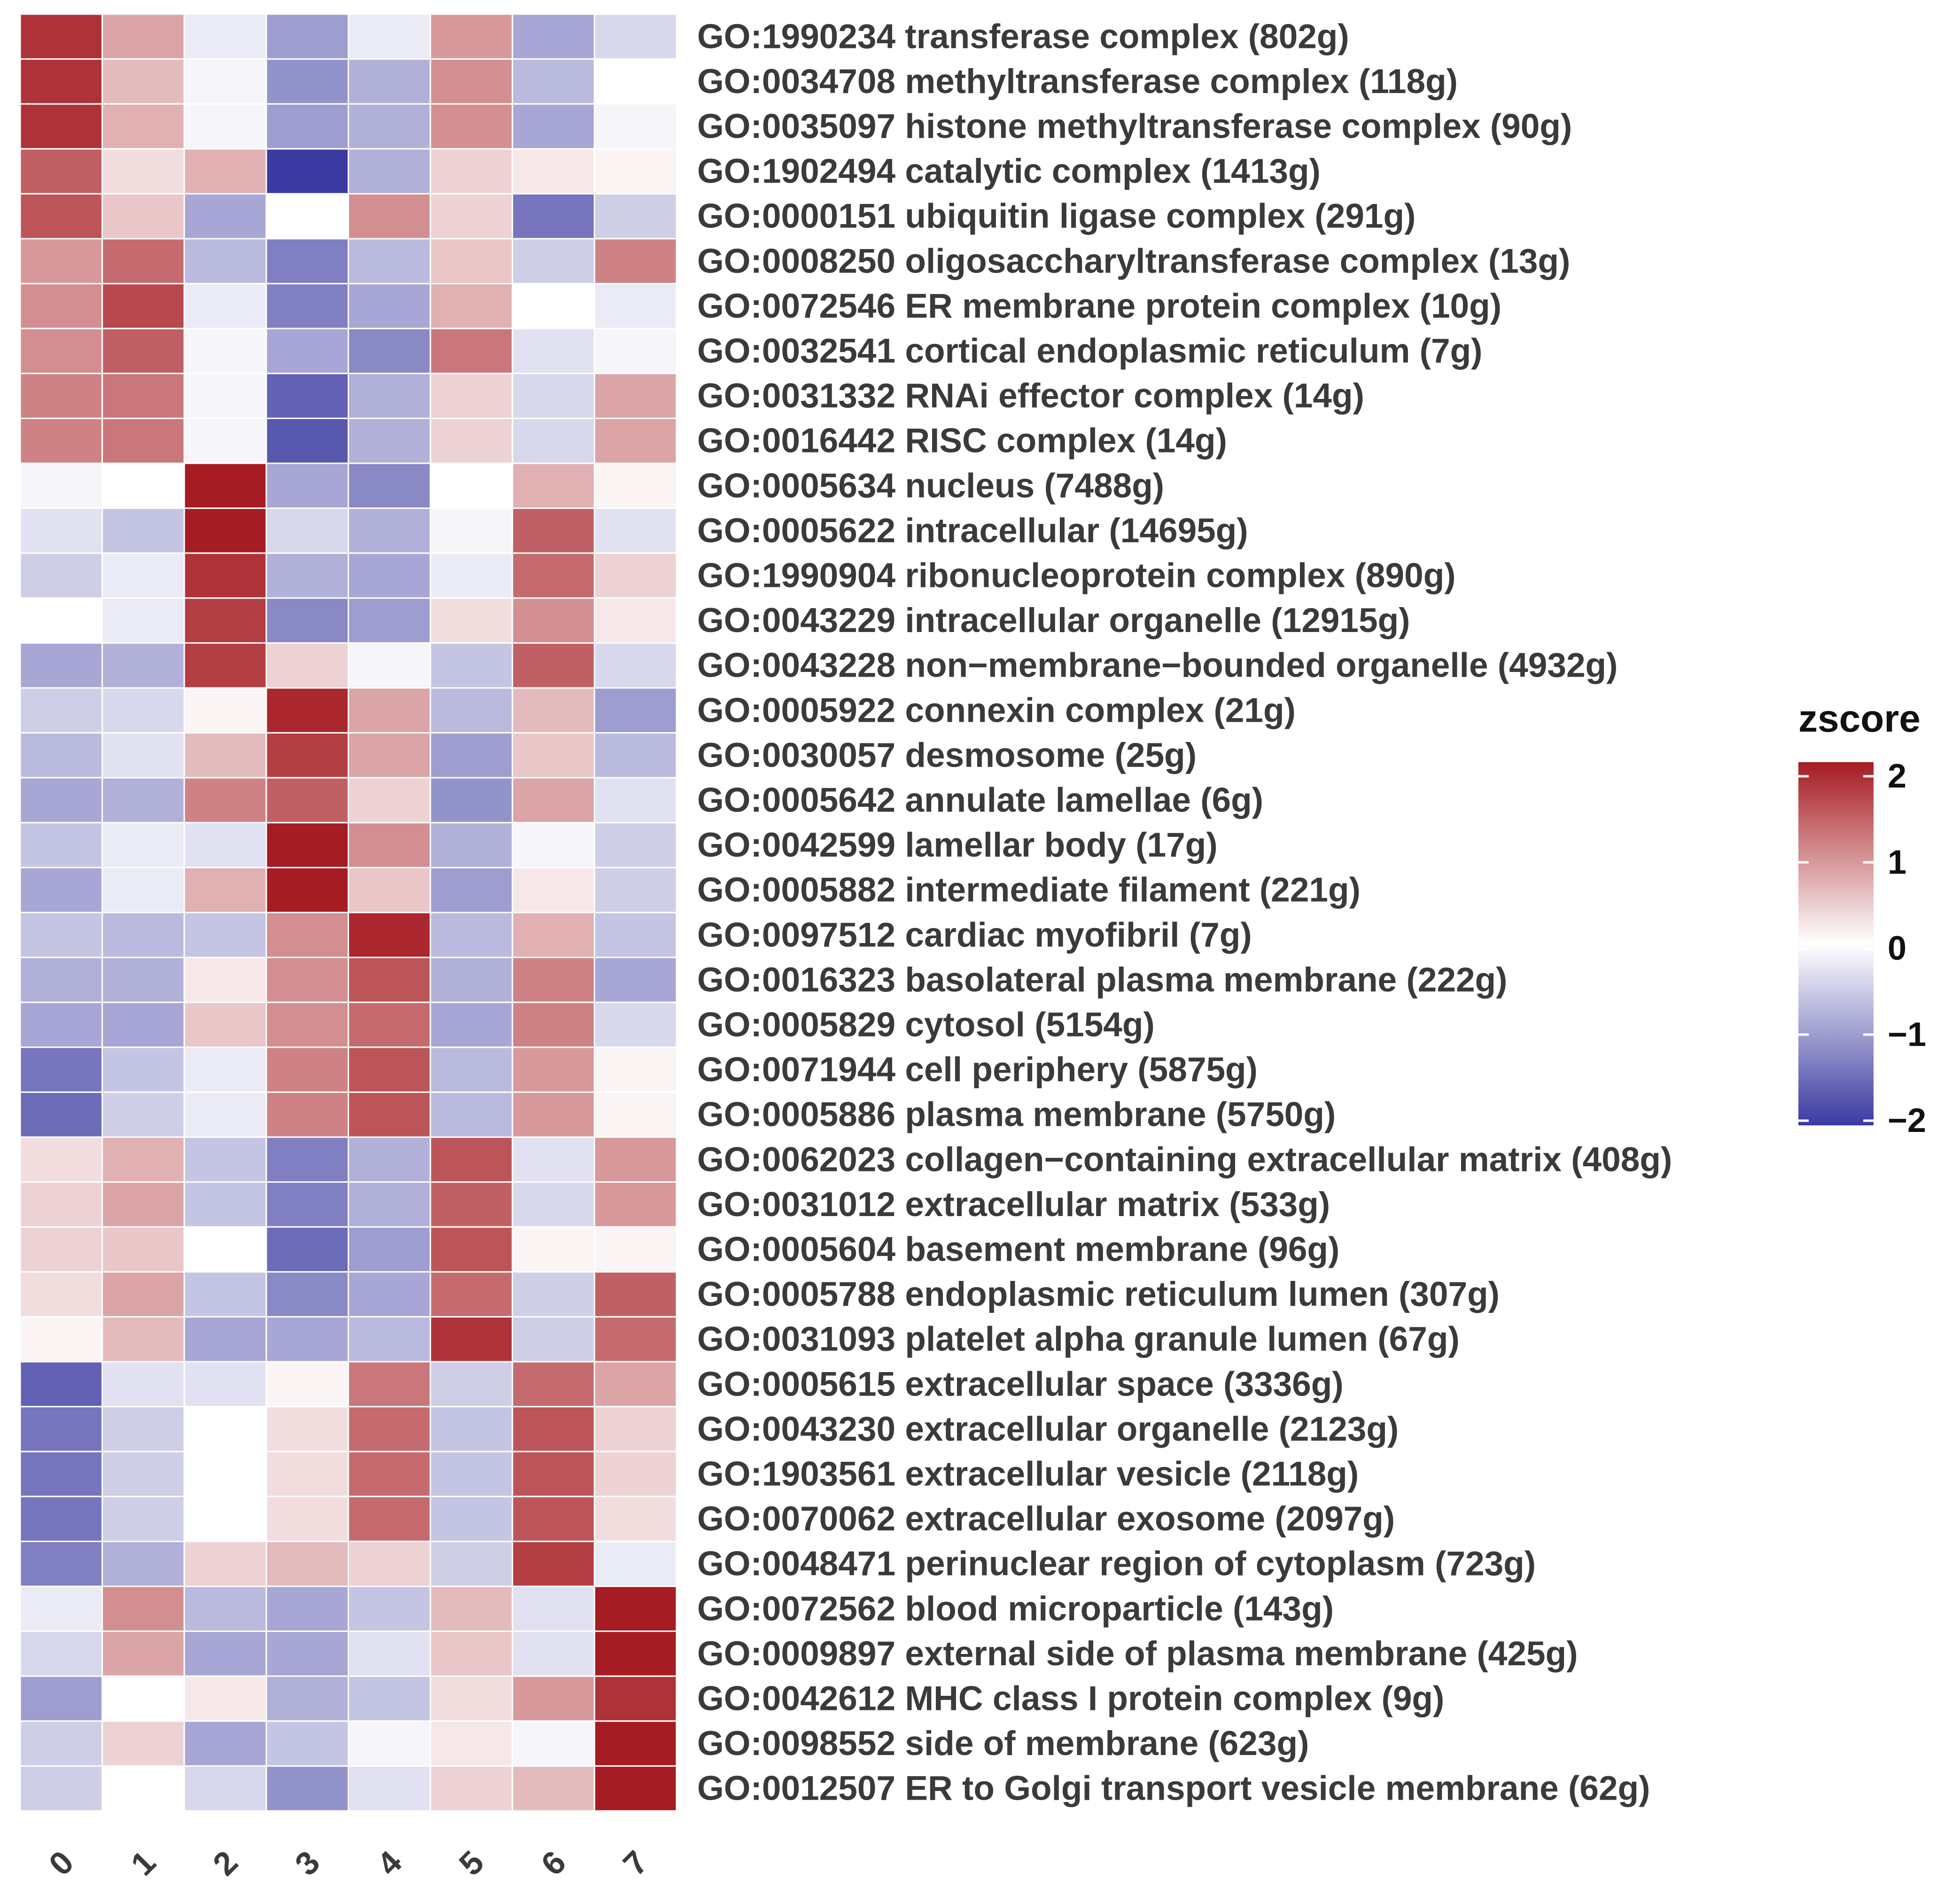 This screenshot has height=1888, width=1960. I want to click on row-label: GO:0005922 connexin complex (21g), so click(996, 710).